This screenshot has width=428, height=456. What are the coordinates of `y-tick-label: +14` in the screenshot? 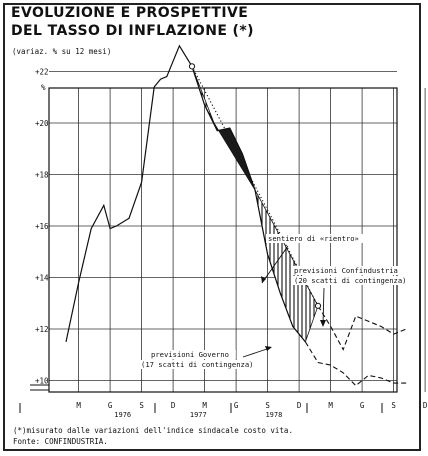 It's located at (42, 278).